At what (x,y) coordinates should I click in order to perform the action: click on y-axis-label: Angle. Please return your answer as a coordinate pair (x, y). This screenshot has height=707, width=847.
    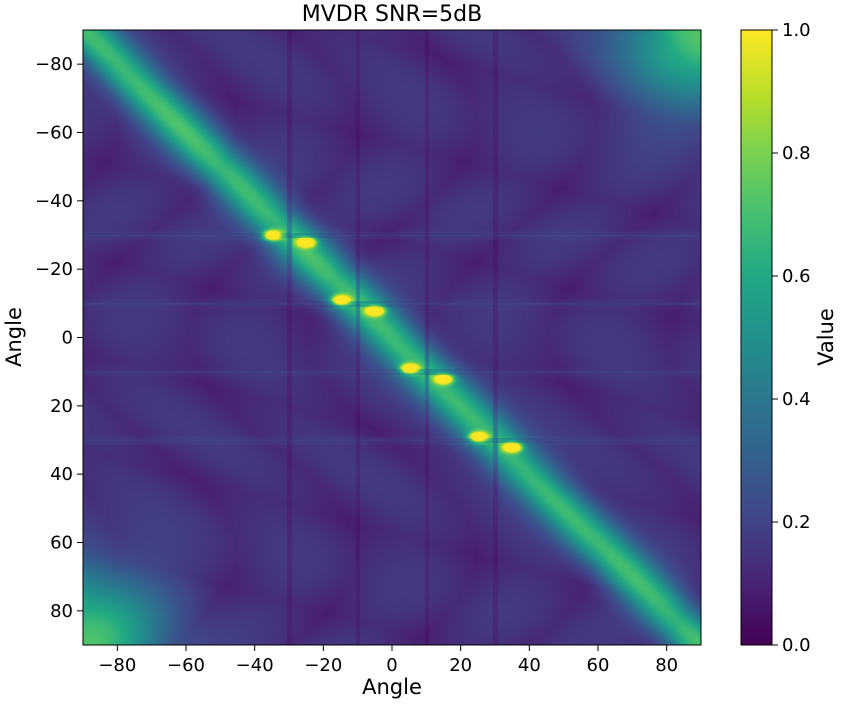
    Looking at the image, I should click on (14, 337).